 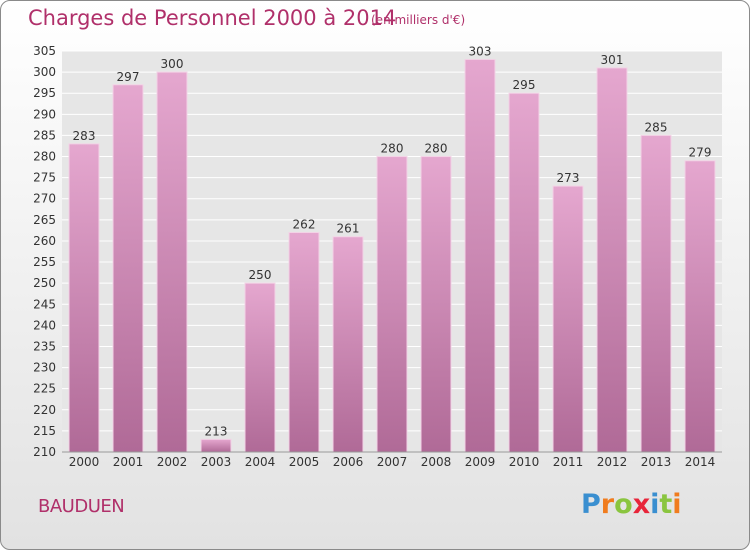 What do you see at coordinates (348, 229) in the screenshot?
I see `data-label: 261` at bounding box center [348, 229].